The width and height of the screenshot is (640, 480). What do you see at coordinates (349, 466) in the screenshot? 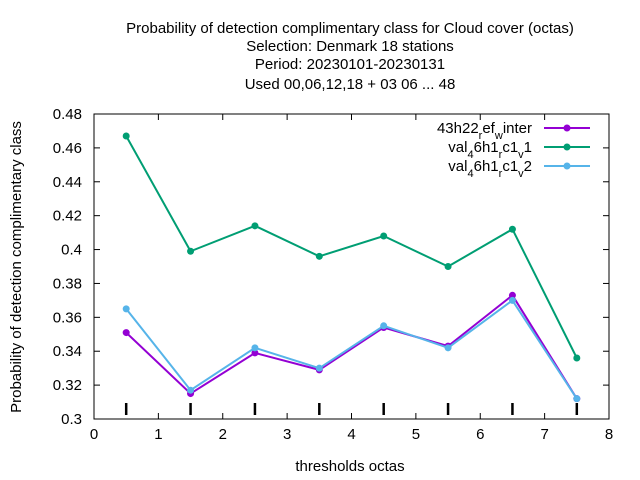
I see `x-axis-label: thresholds octas` at bounding box center [349, 466].